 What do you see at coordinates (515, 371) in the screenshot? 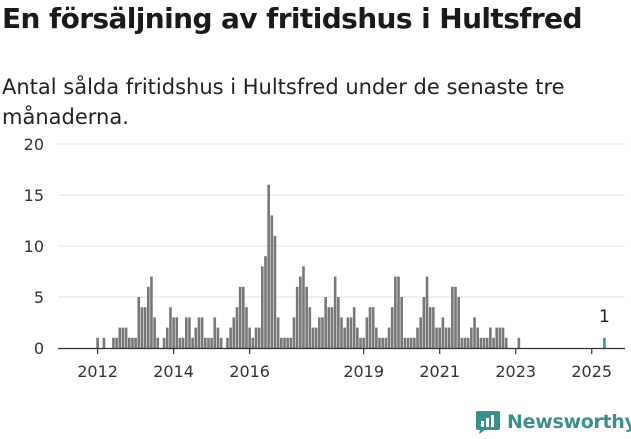
I see `x-tick-label: 2023` at bounding box center [515, 371].